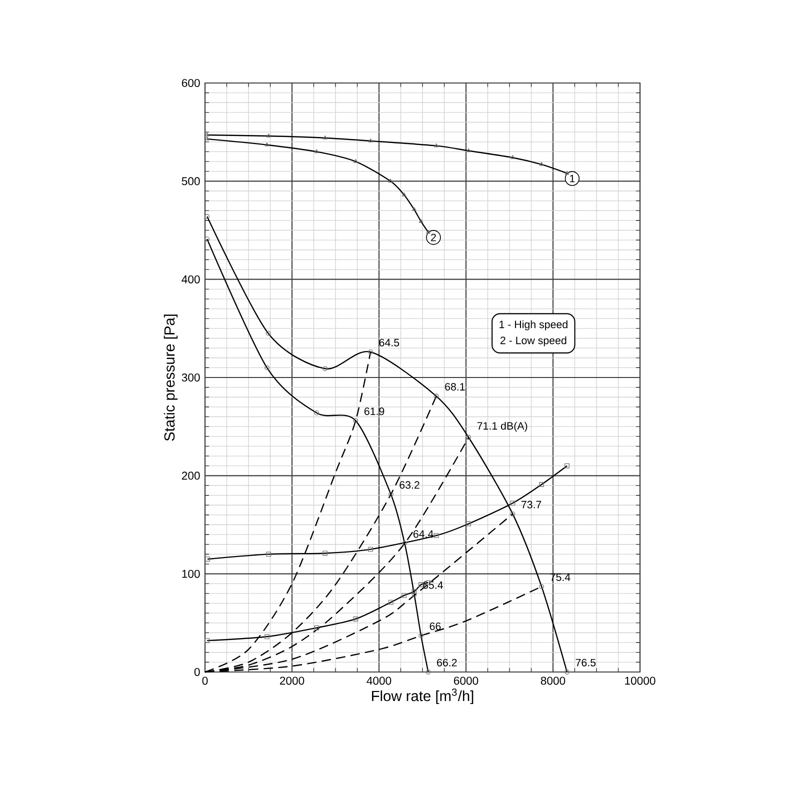 The image size is (800, 800). Describe the element at coordinates (191, 83) in the screenshot. I see `y-tick-label: 600` at that location.